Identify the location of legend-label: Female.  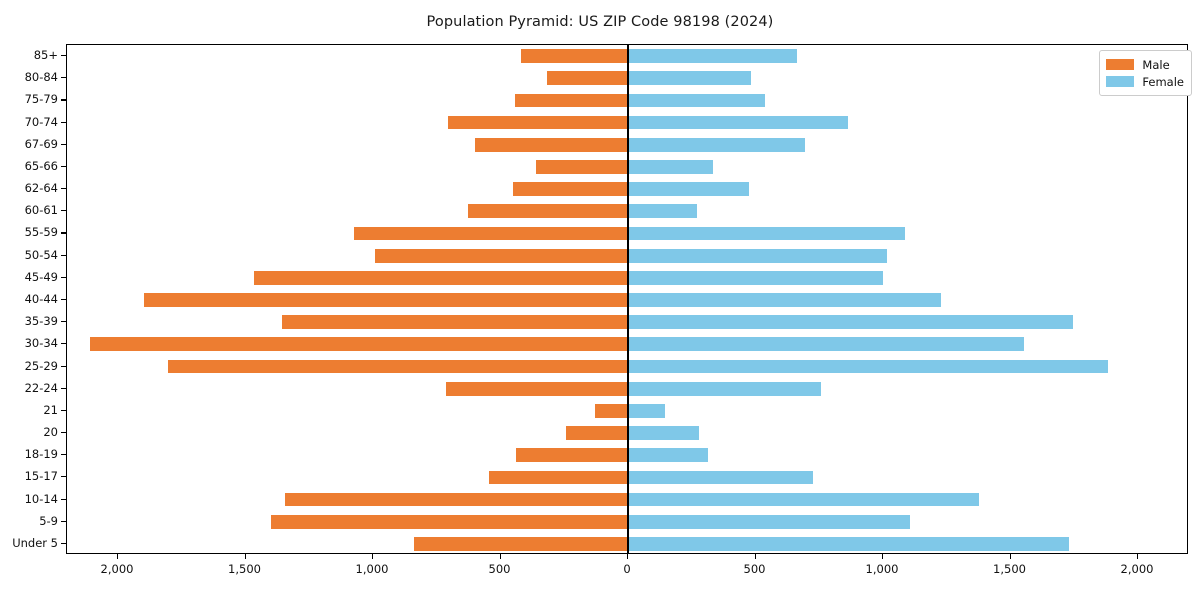
(1163, 81).